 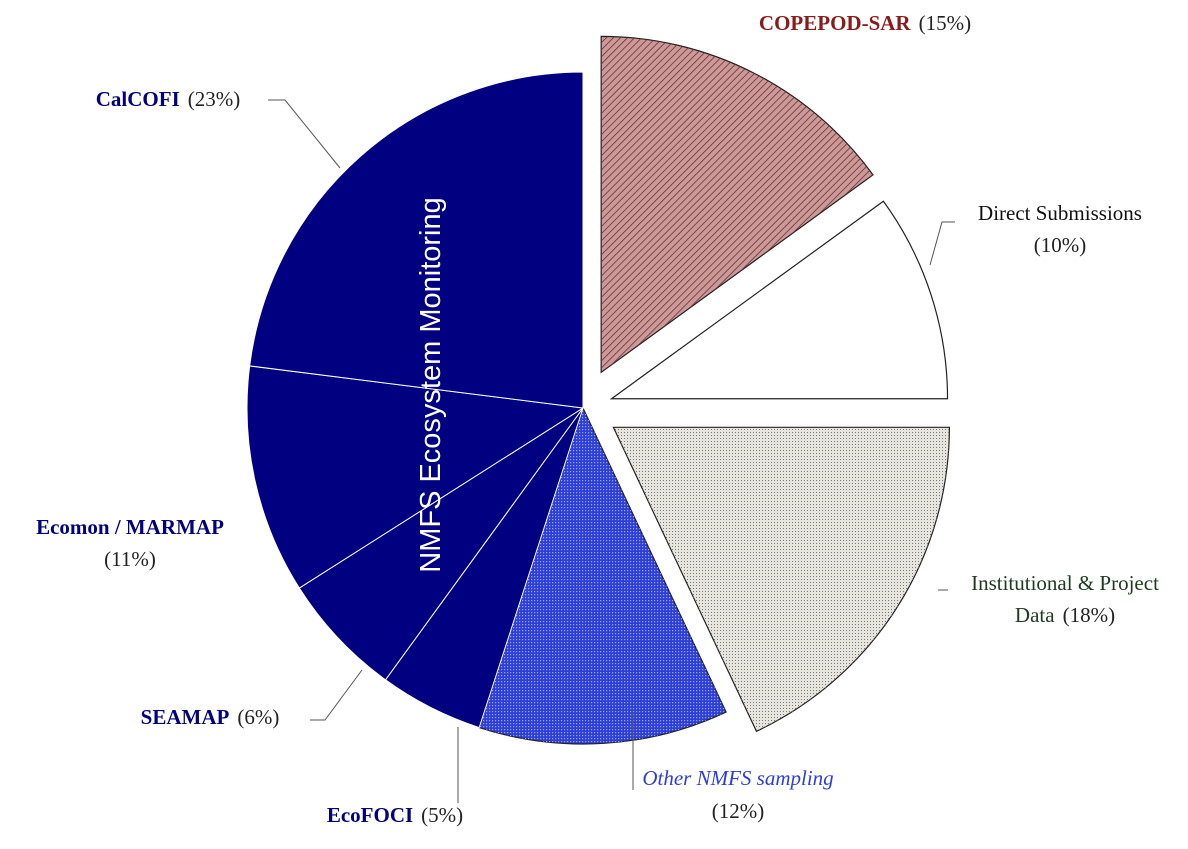 I want to click on slice-label: COPEPOD-SAR (15%), so click(x=865, y=23).